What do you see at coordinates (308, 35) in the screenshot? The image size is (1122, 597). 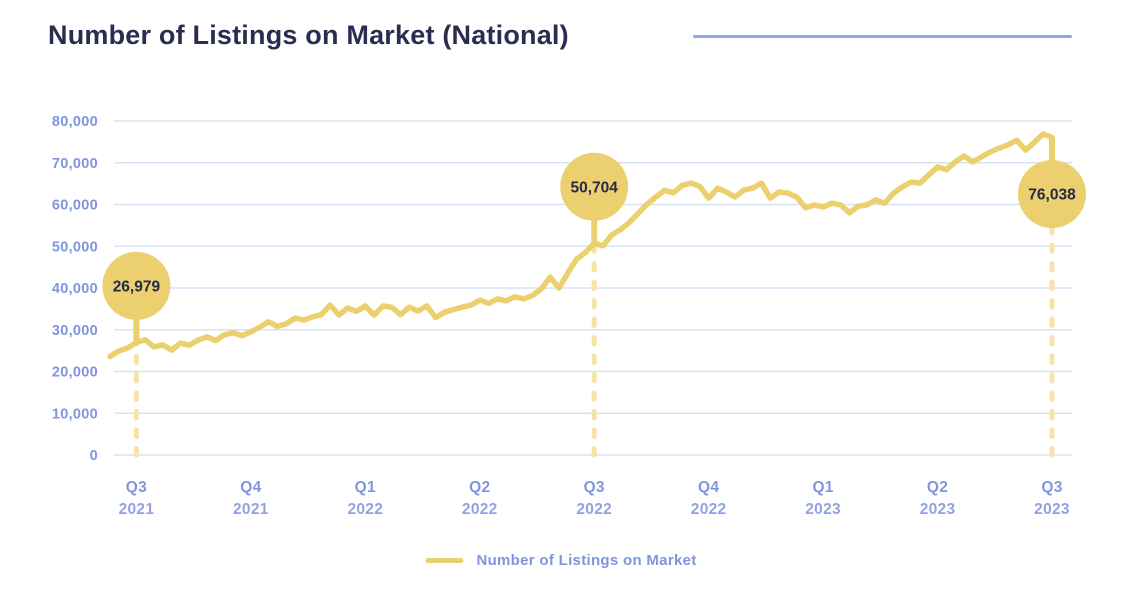 I see `page-title: Number of Listings on Market (National)` at bounding box center [308, 35].